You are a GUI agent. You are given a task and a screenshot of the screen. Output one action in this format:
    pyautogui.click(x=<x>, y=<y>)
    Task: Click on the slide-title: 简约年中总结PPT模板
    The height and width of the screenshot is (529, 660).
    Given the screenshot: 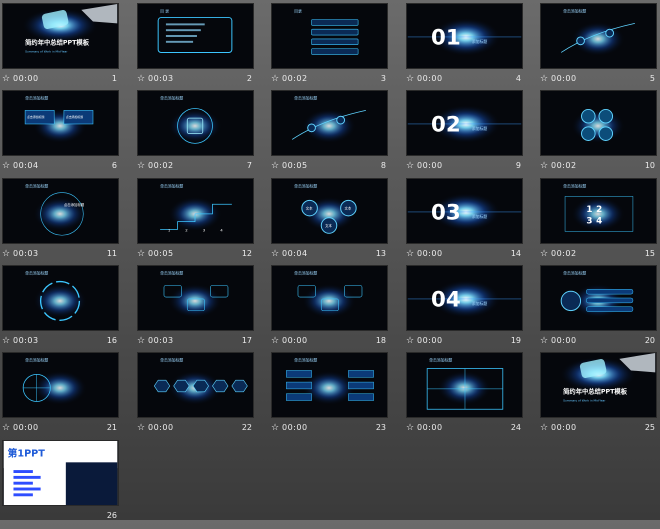 What is the action you would take?
    pyautogui.click(x=57, y=42)
    